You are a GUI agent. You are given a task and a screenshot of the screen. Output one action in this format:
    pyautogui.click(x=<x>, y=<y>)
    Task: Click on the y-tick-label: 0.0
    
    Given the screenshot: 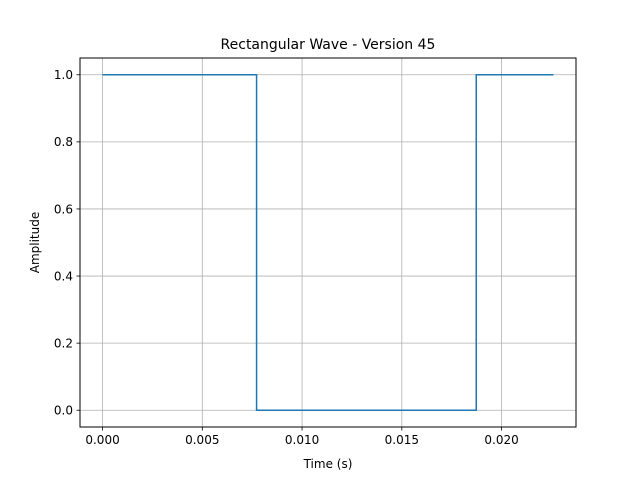 What is the action you would take?
    pyautogui.click(x=63, y=411)
    